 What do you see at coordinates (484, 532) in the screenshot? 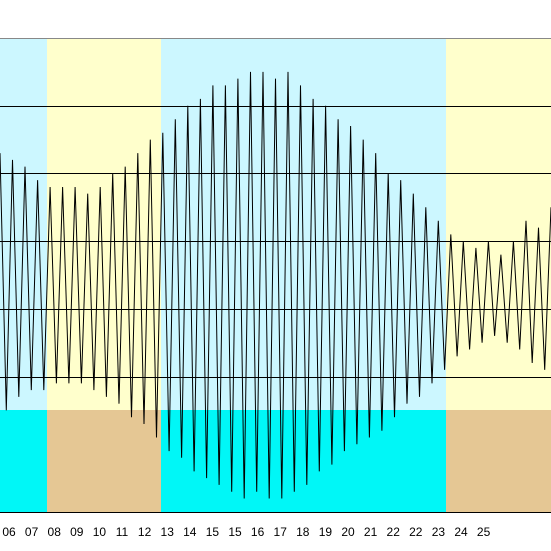
I see `x-tick-label: 25` at bounding box center [484, 532].